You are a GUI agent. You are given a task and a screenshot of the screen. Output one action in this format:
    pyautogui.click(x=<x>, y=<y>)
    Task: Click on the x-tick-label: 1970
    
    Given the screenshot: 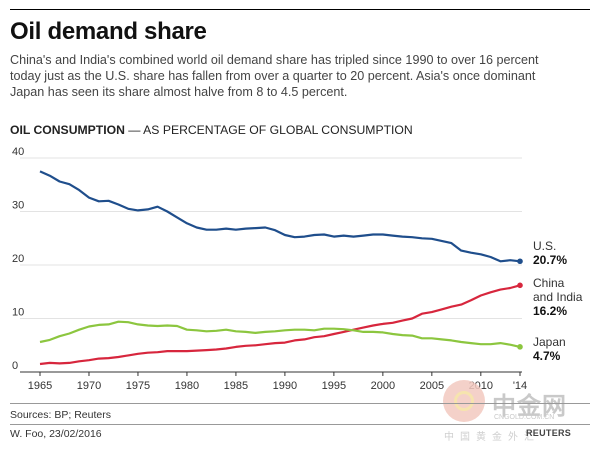 What is the action you would take?
    pyautogui.click(x=89, y=386)
    